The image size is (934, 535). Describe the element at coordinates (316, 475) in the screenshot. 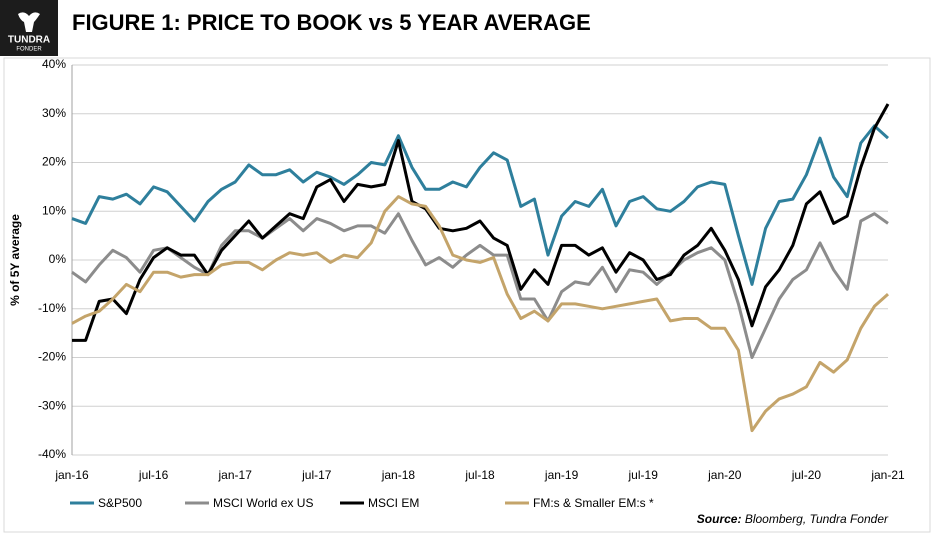

I see `x-tick-label: jul-17` at that location.